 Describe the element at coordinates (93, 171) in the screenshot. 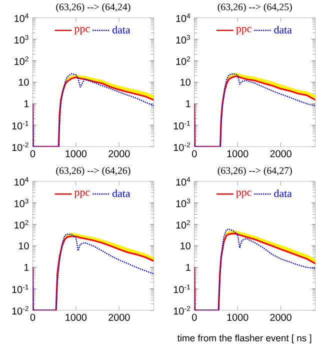

I see `chart-title: (63,26) --> (64,26)` at that location.